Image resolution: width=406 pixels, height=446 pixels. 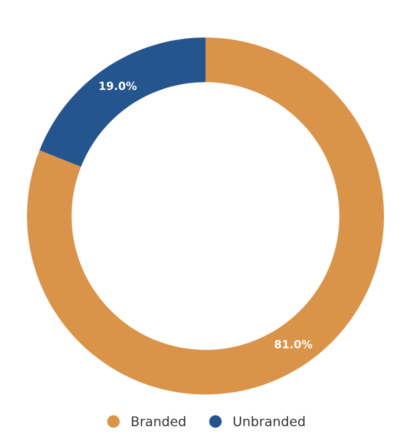 What do you see at coordinates (159, 421) in the screenshot?
I see `legend-label: Branded` at bounding box center [159, 421].